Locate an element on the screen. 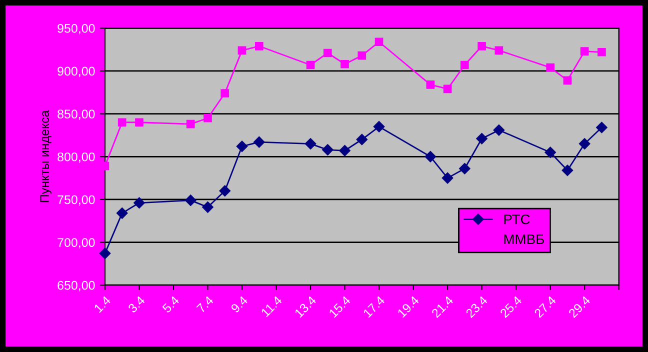 The width and height of the screenshot is (648, 352). x-tick-label: 9.4 is located at coordinates (239, 304).